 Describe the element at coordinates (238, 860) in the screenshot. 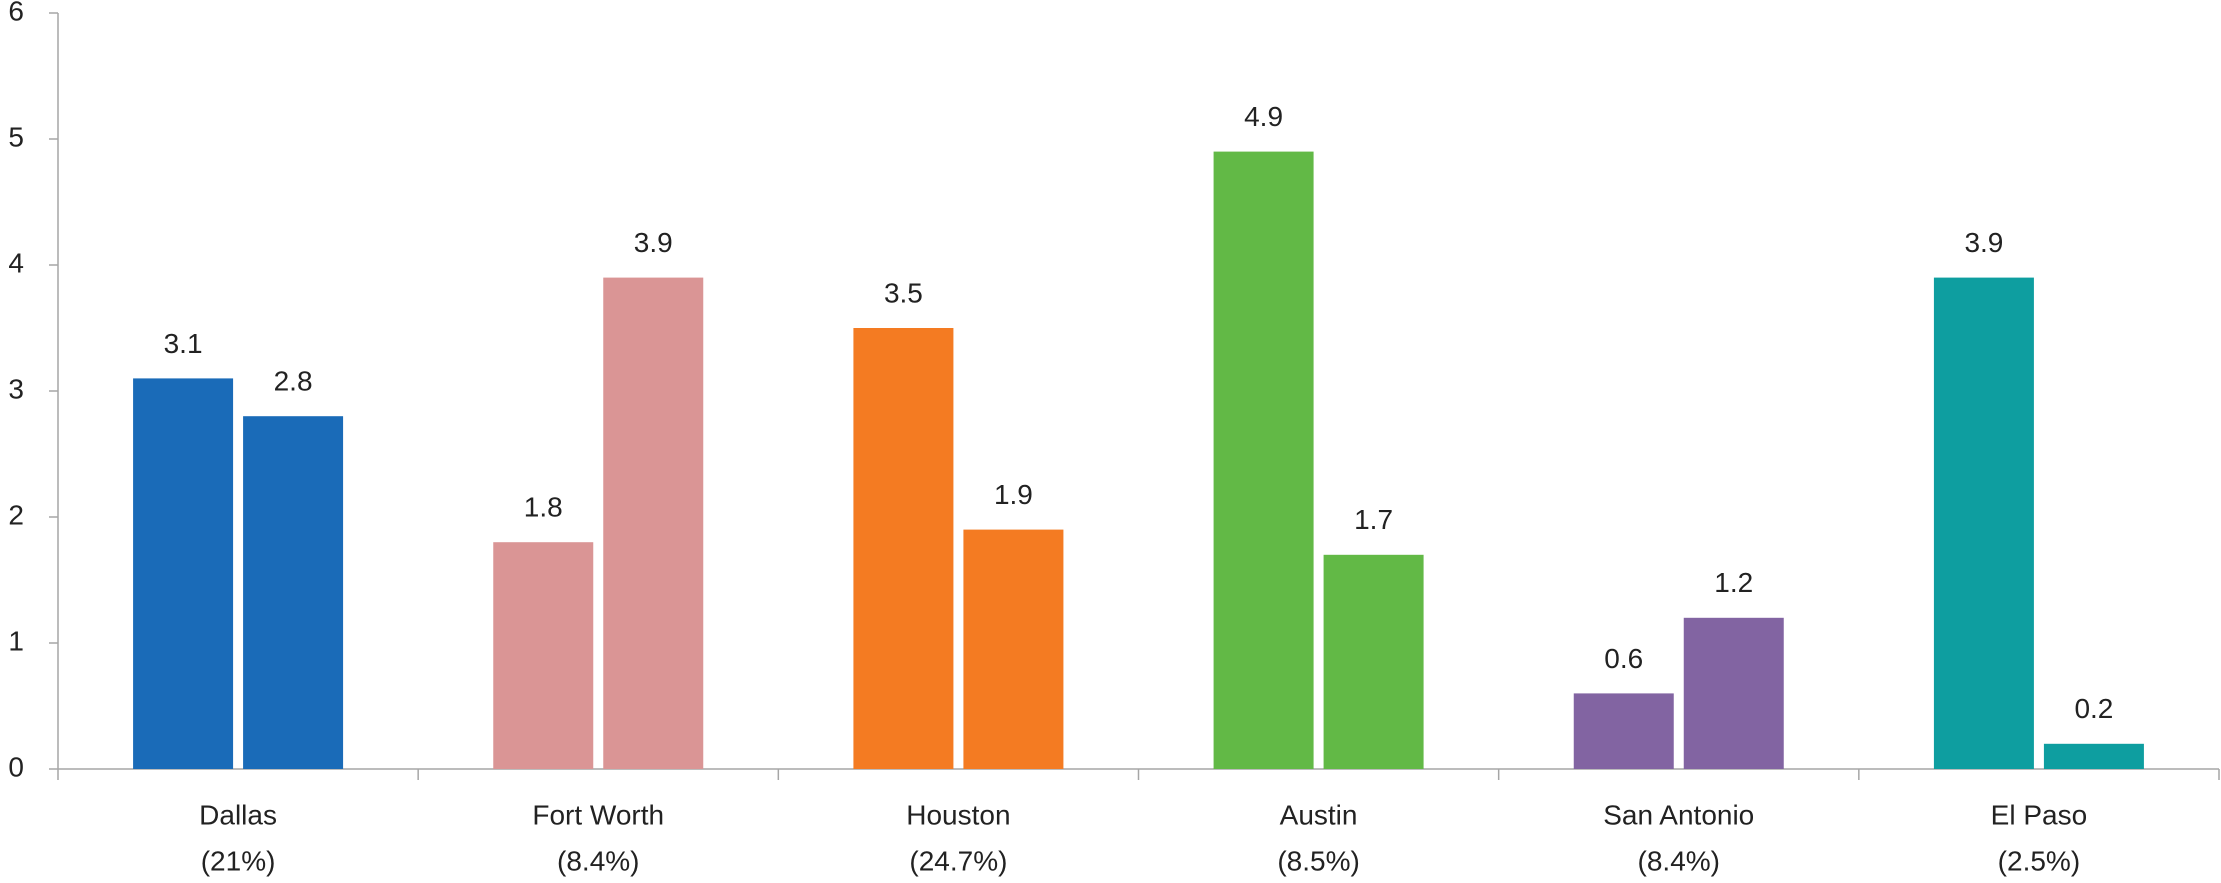

I see `x-tick-label: (21%)` at that location.